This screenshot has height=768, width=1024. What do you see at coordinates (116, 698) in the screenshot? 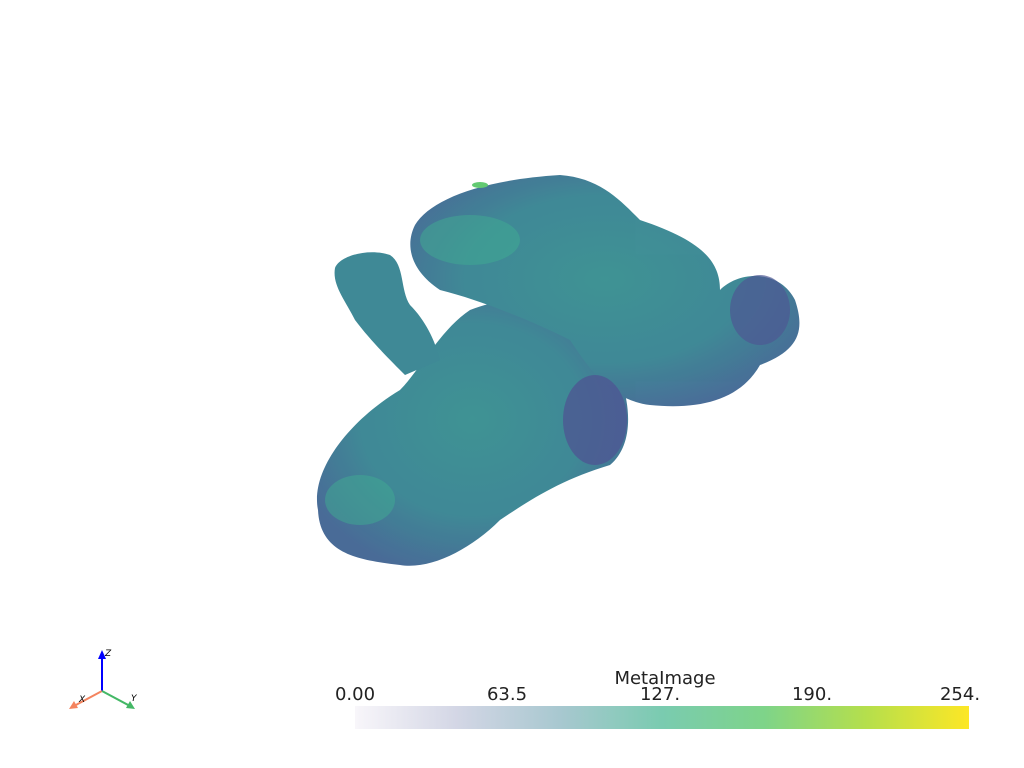
I see `y-axis` at bounding box center [116, 698].